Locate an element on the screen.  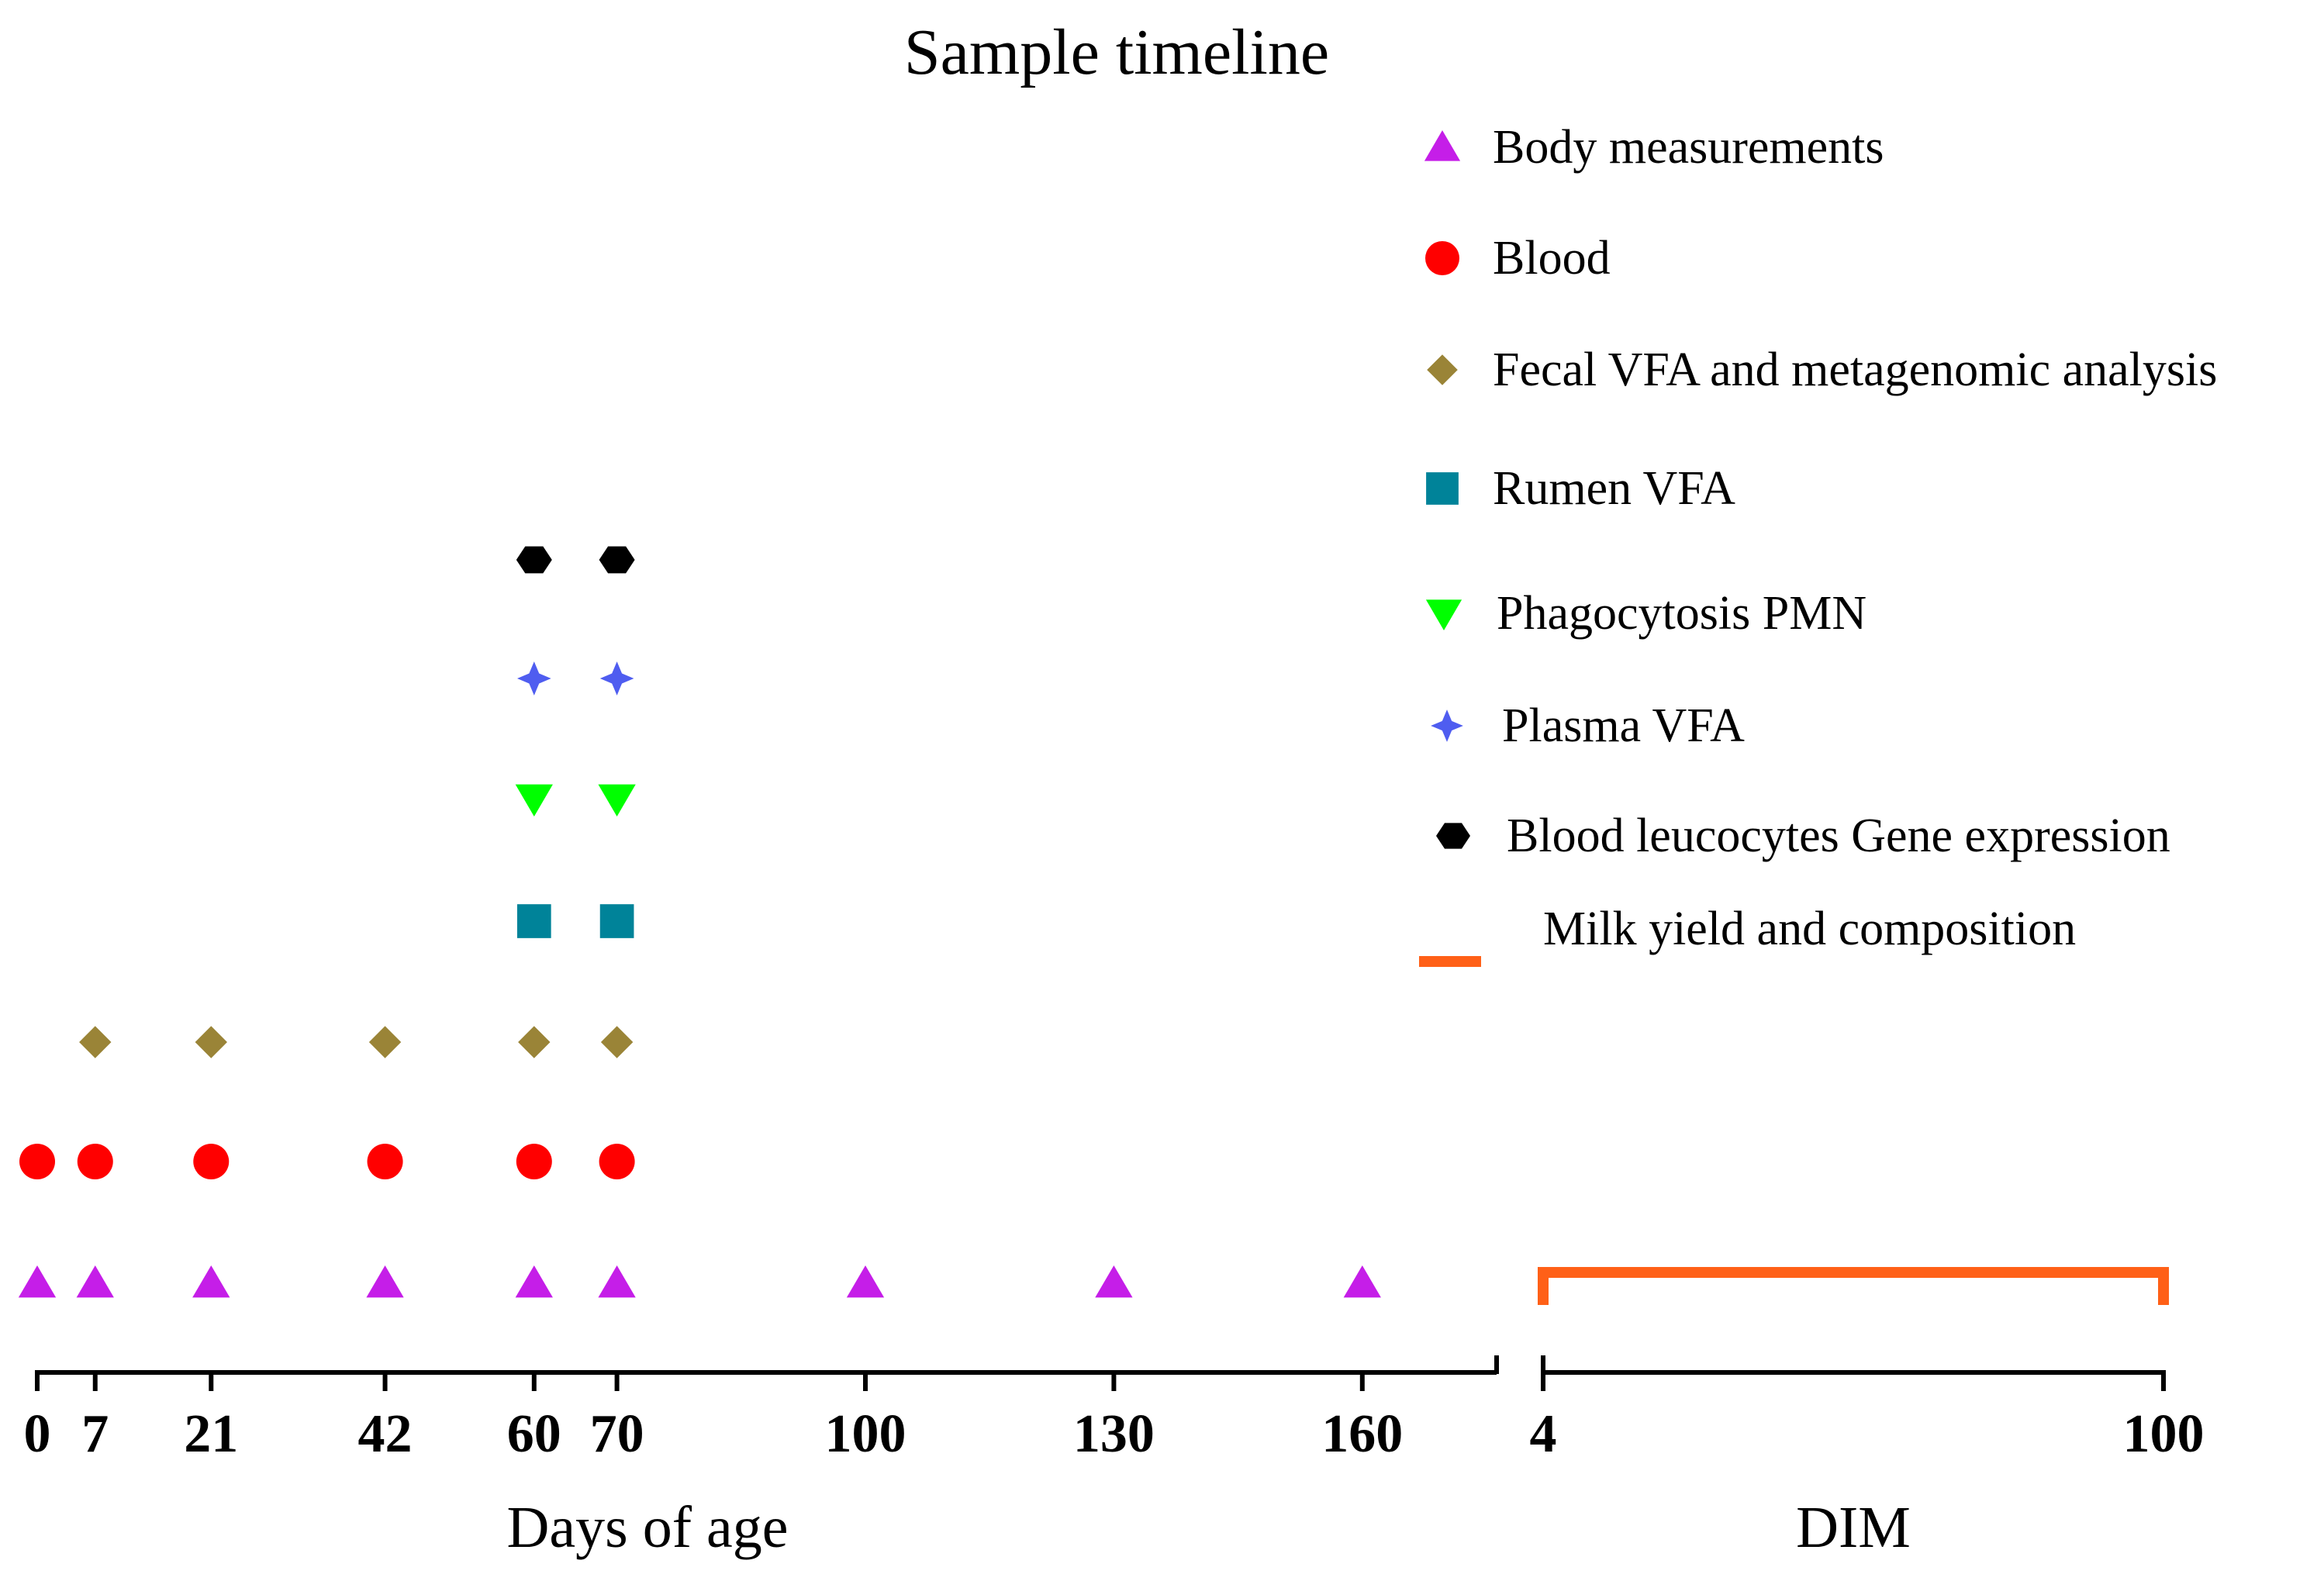
days-tick-label: 7 is located at coordinates (95, 1434).